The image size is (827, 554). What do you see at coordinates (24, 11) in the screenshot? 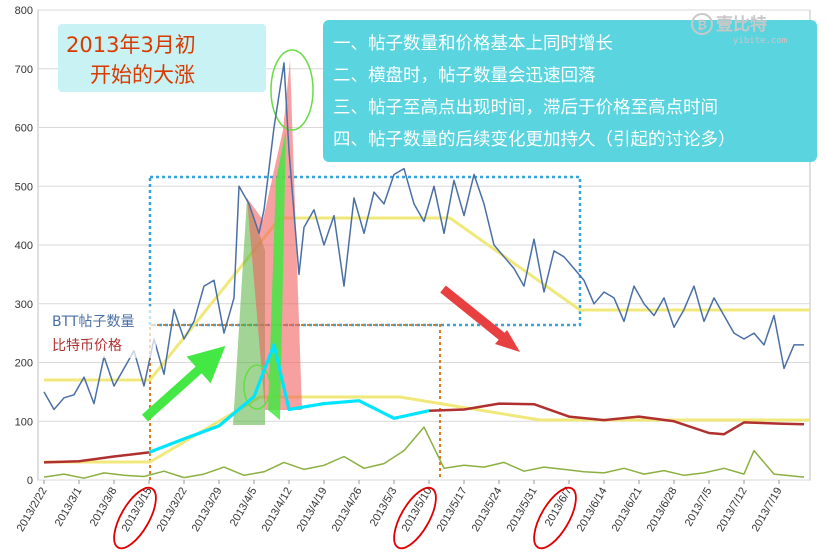
I see `y-tick-label: 800` at bounding box center [24, 11].